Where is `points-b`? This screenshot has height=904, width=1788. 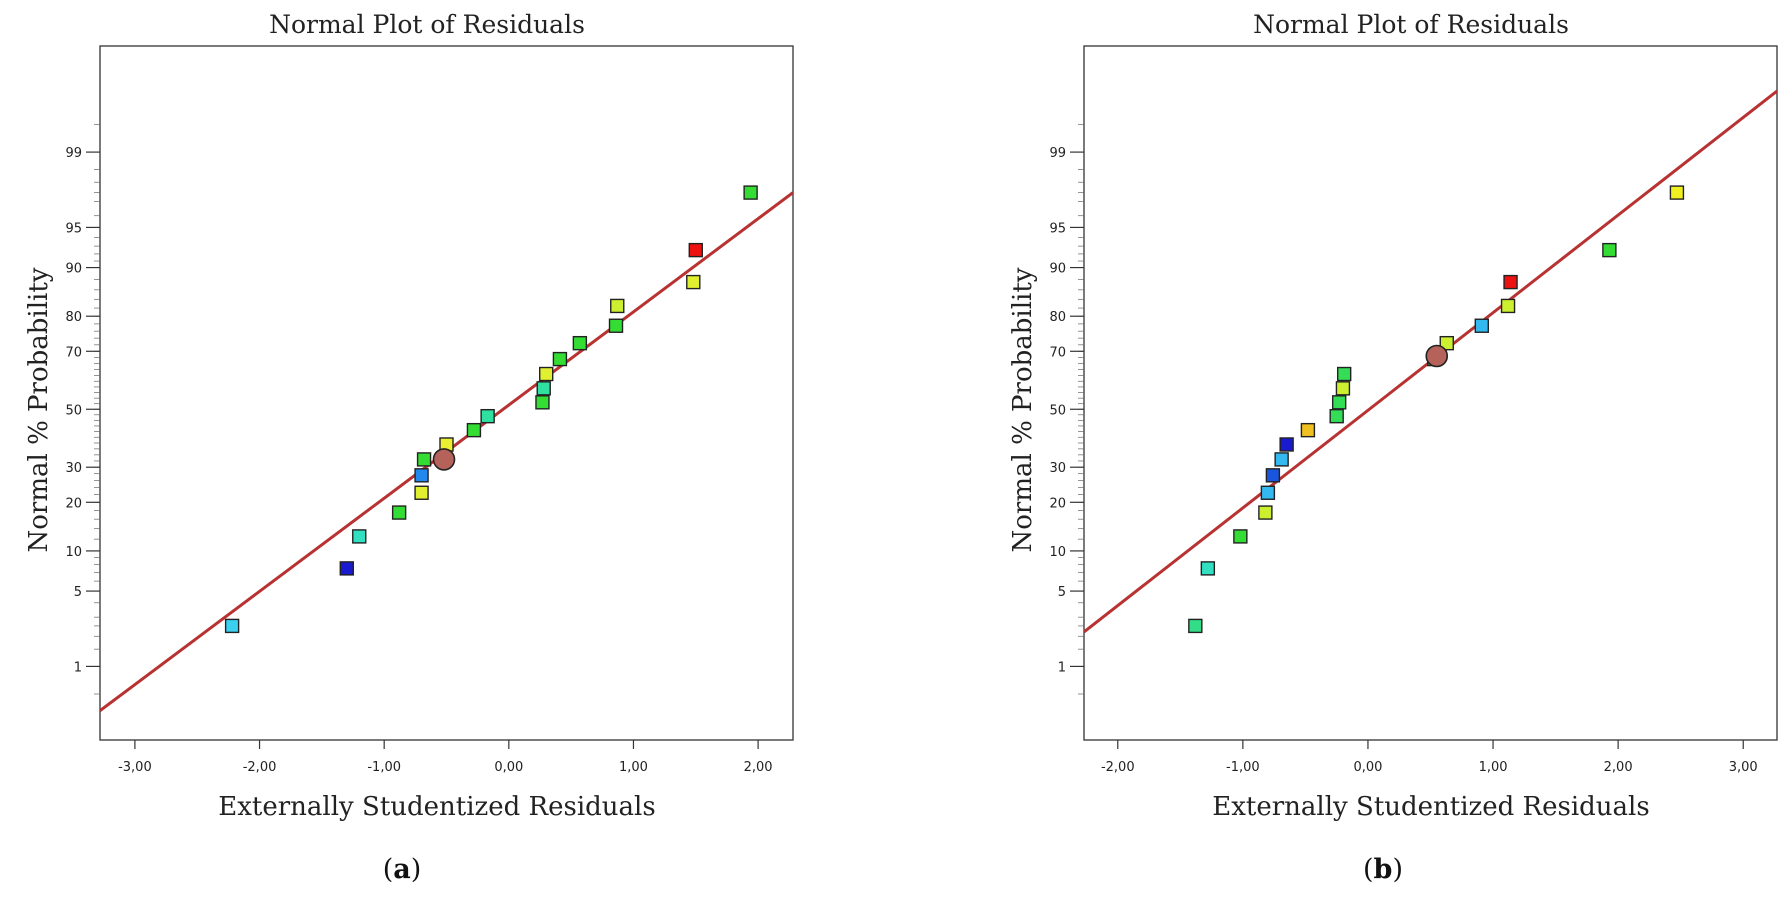
points-b is located at coordinates (1436, 409).